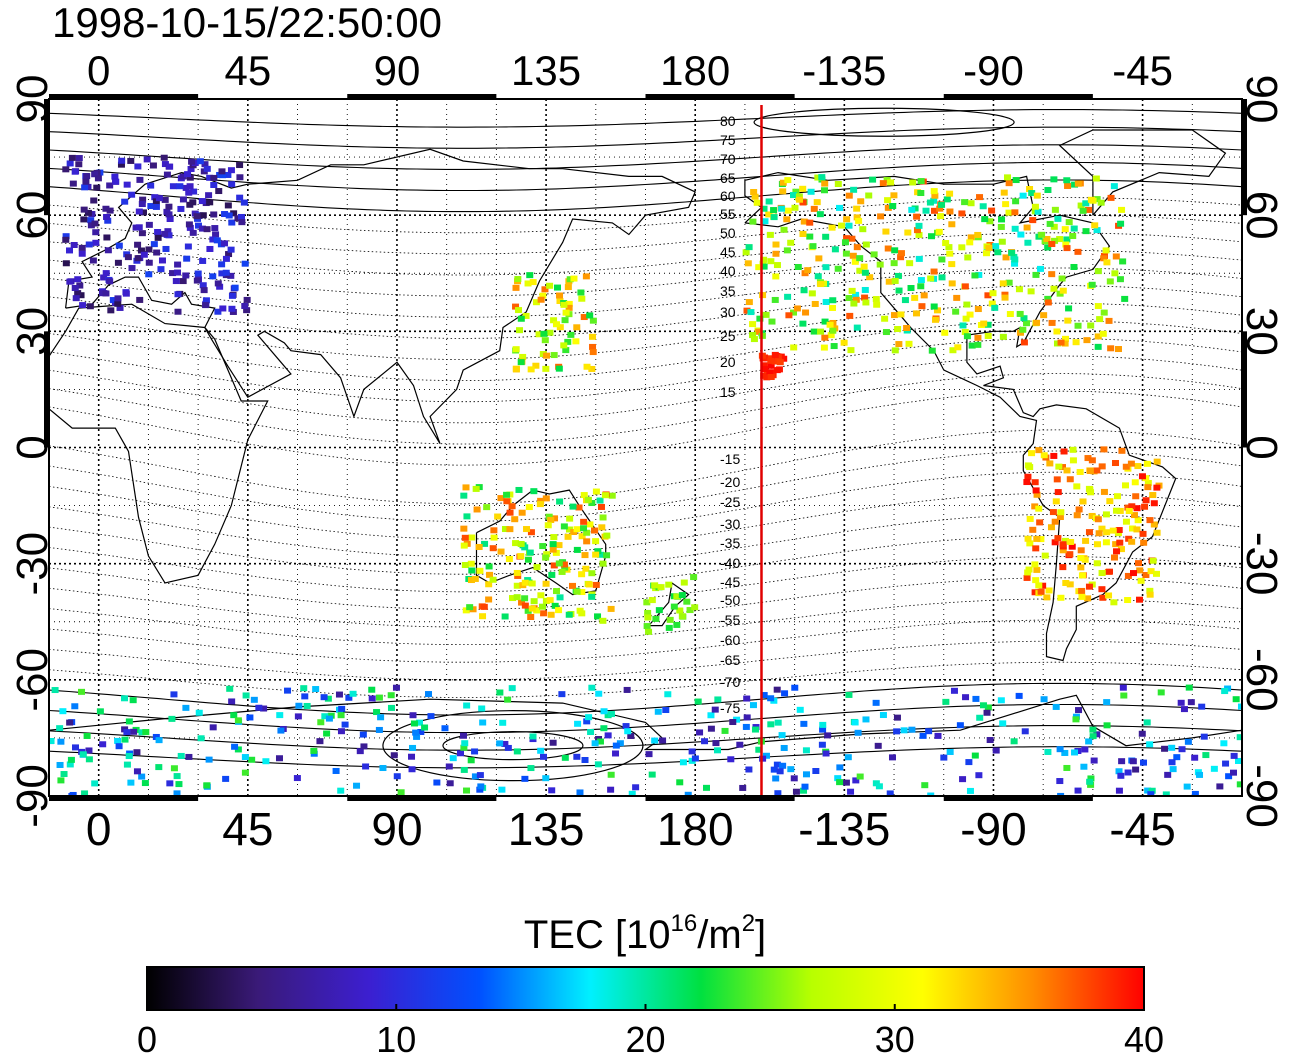  Describe the element at coordinates (1244, 157) in the screenshot. I see `frame-bar-right` at that location.